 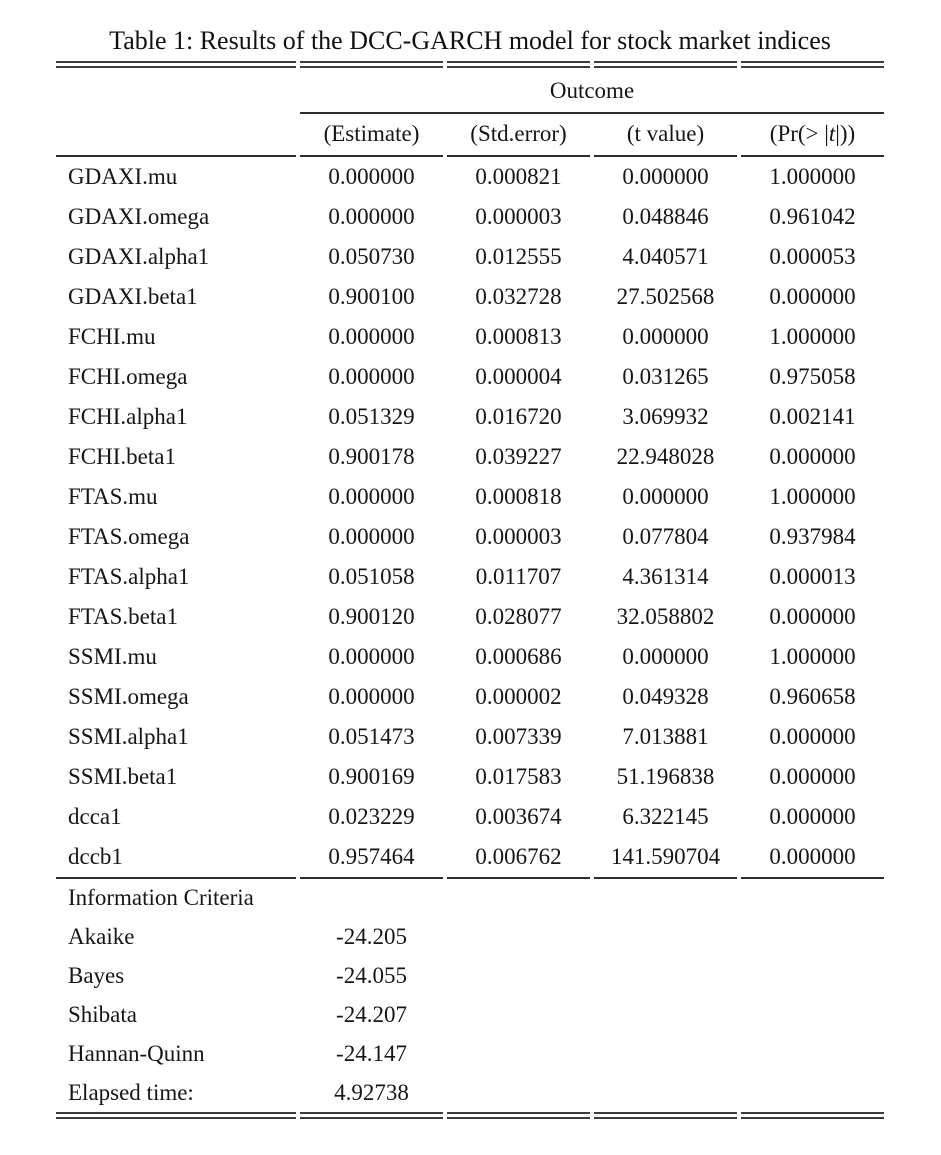 I want to click on cell-value: 0.975058, so click(x=812, y=376).